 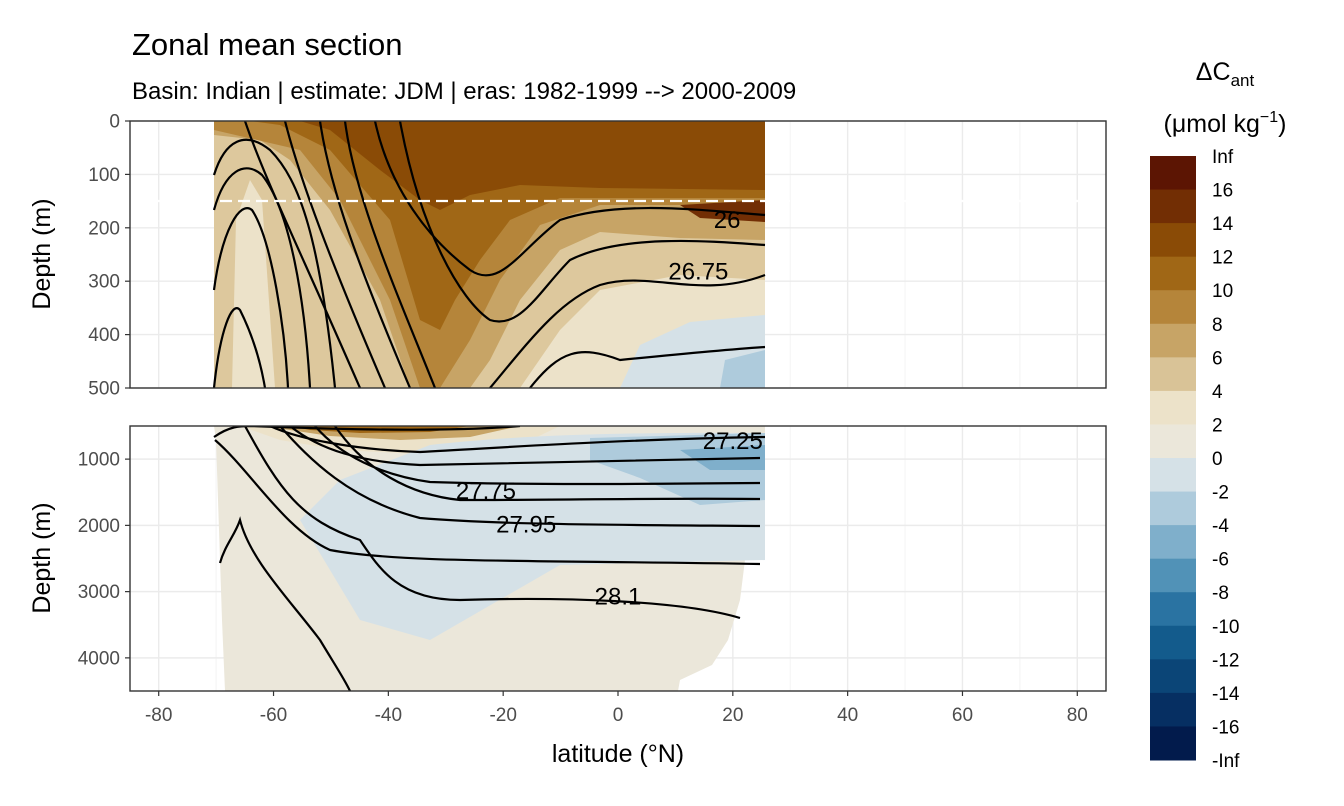 What do you see at coordinates (1225, 660) in the screenshot?
I see `legend-label: -12` at bounding box center [1225, 660].